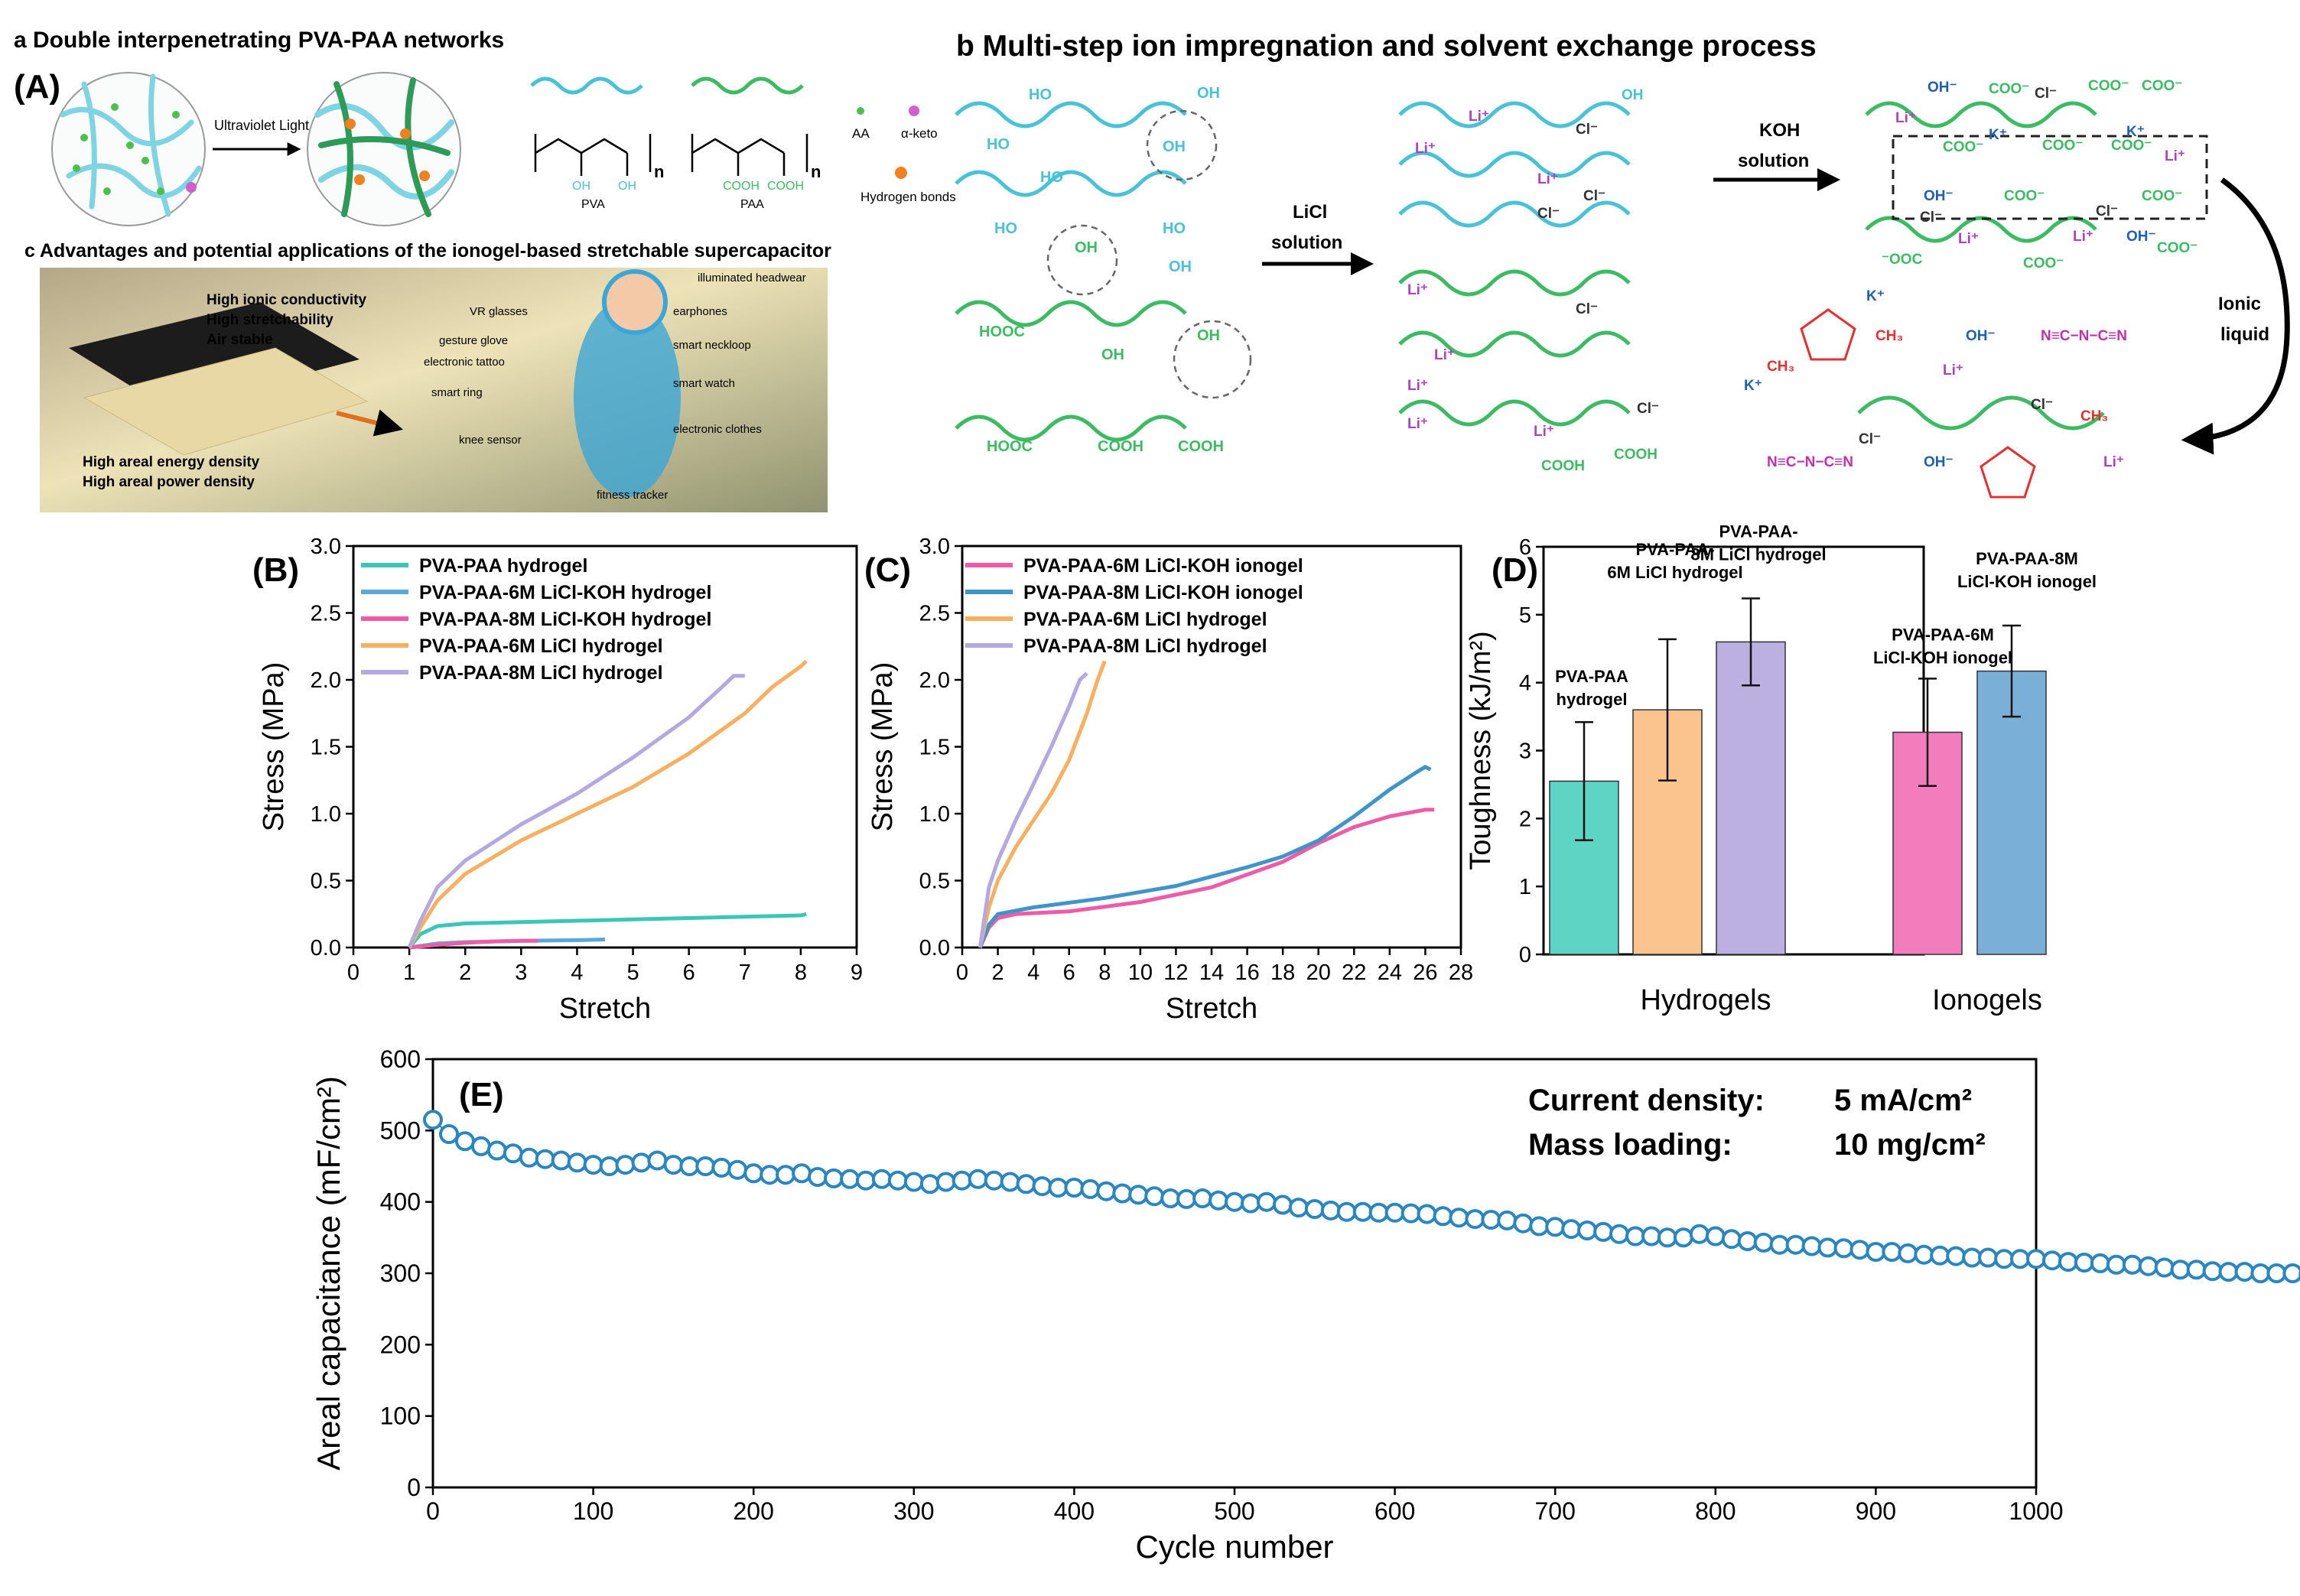  What do you see at coordinates (1394, 1511) in the screenshot?
I see `x-tick-label: 600` at bounding box center [1394, 1511].